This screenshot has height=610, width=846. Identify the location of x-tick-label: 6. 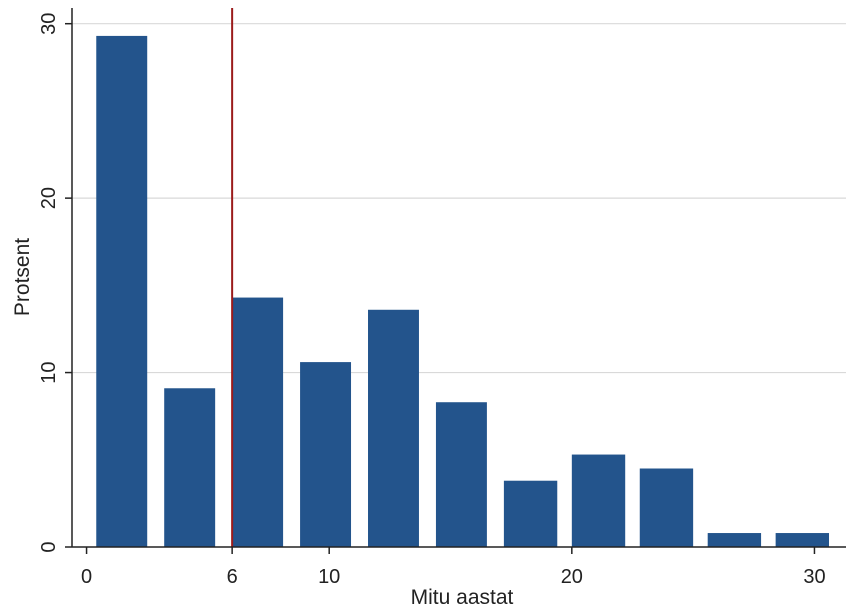
(232, 577).